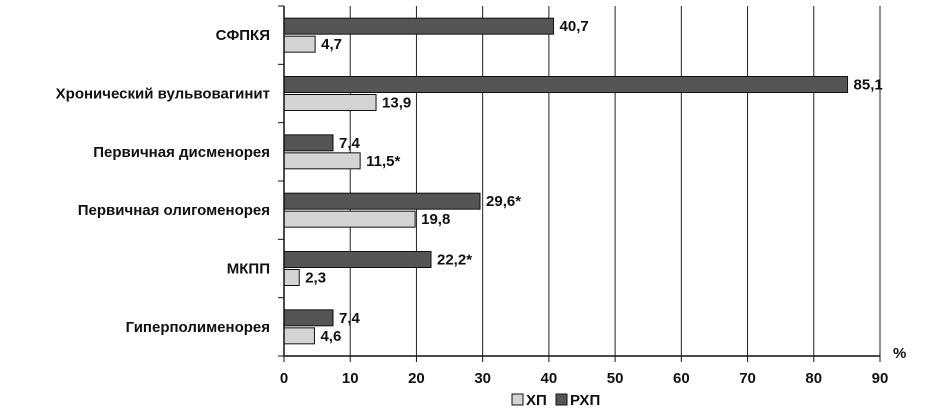 The height and width of the screenshot is (420, 932). Describe the element at coordinates (681, 378) in the screenshot. I see `x-tick-label: 60` at that location.